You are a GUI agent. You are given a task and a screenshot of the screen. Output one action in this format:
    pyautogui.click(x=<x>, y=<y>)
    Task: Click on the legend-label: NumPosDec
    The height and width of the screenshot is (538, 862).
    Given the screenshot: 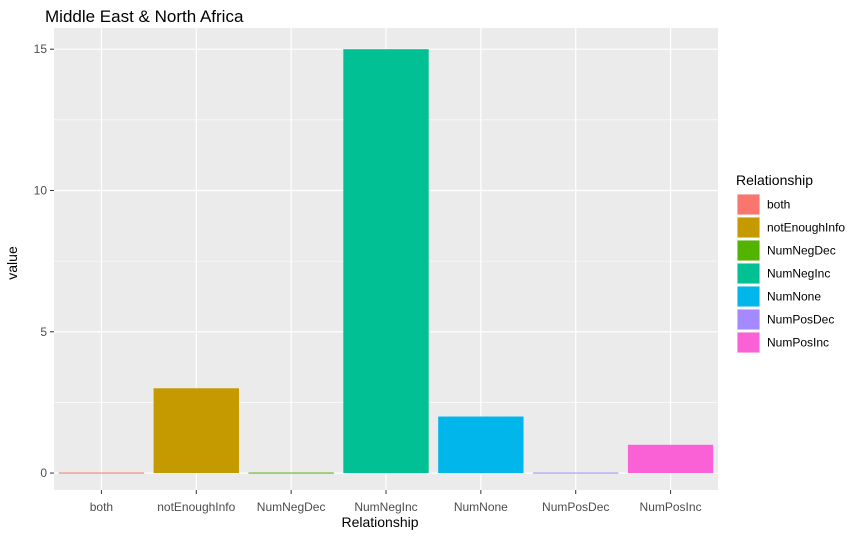 What is the action you would take?
    pyautogui.click(x=800, y=320)
    